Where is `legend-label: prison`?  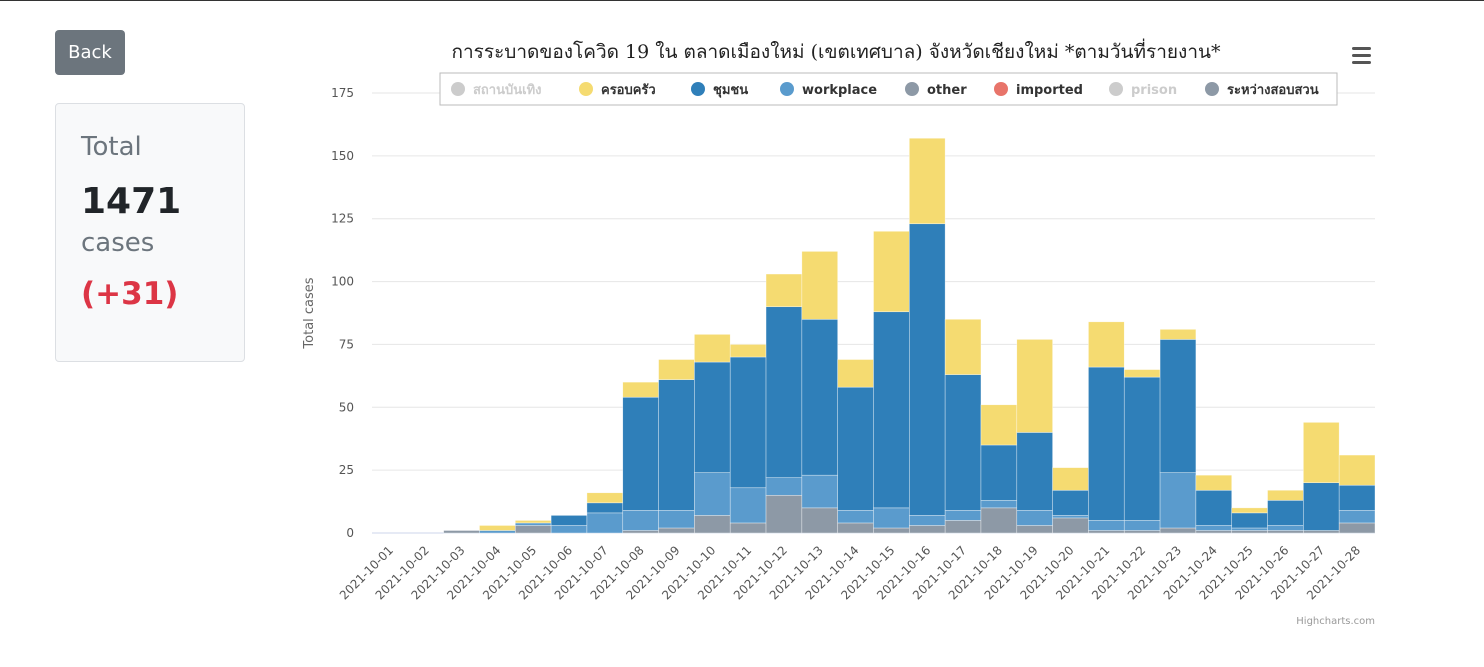 legend-label: prison is located at coordinates (1154, 90).